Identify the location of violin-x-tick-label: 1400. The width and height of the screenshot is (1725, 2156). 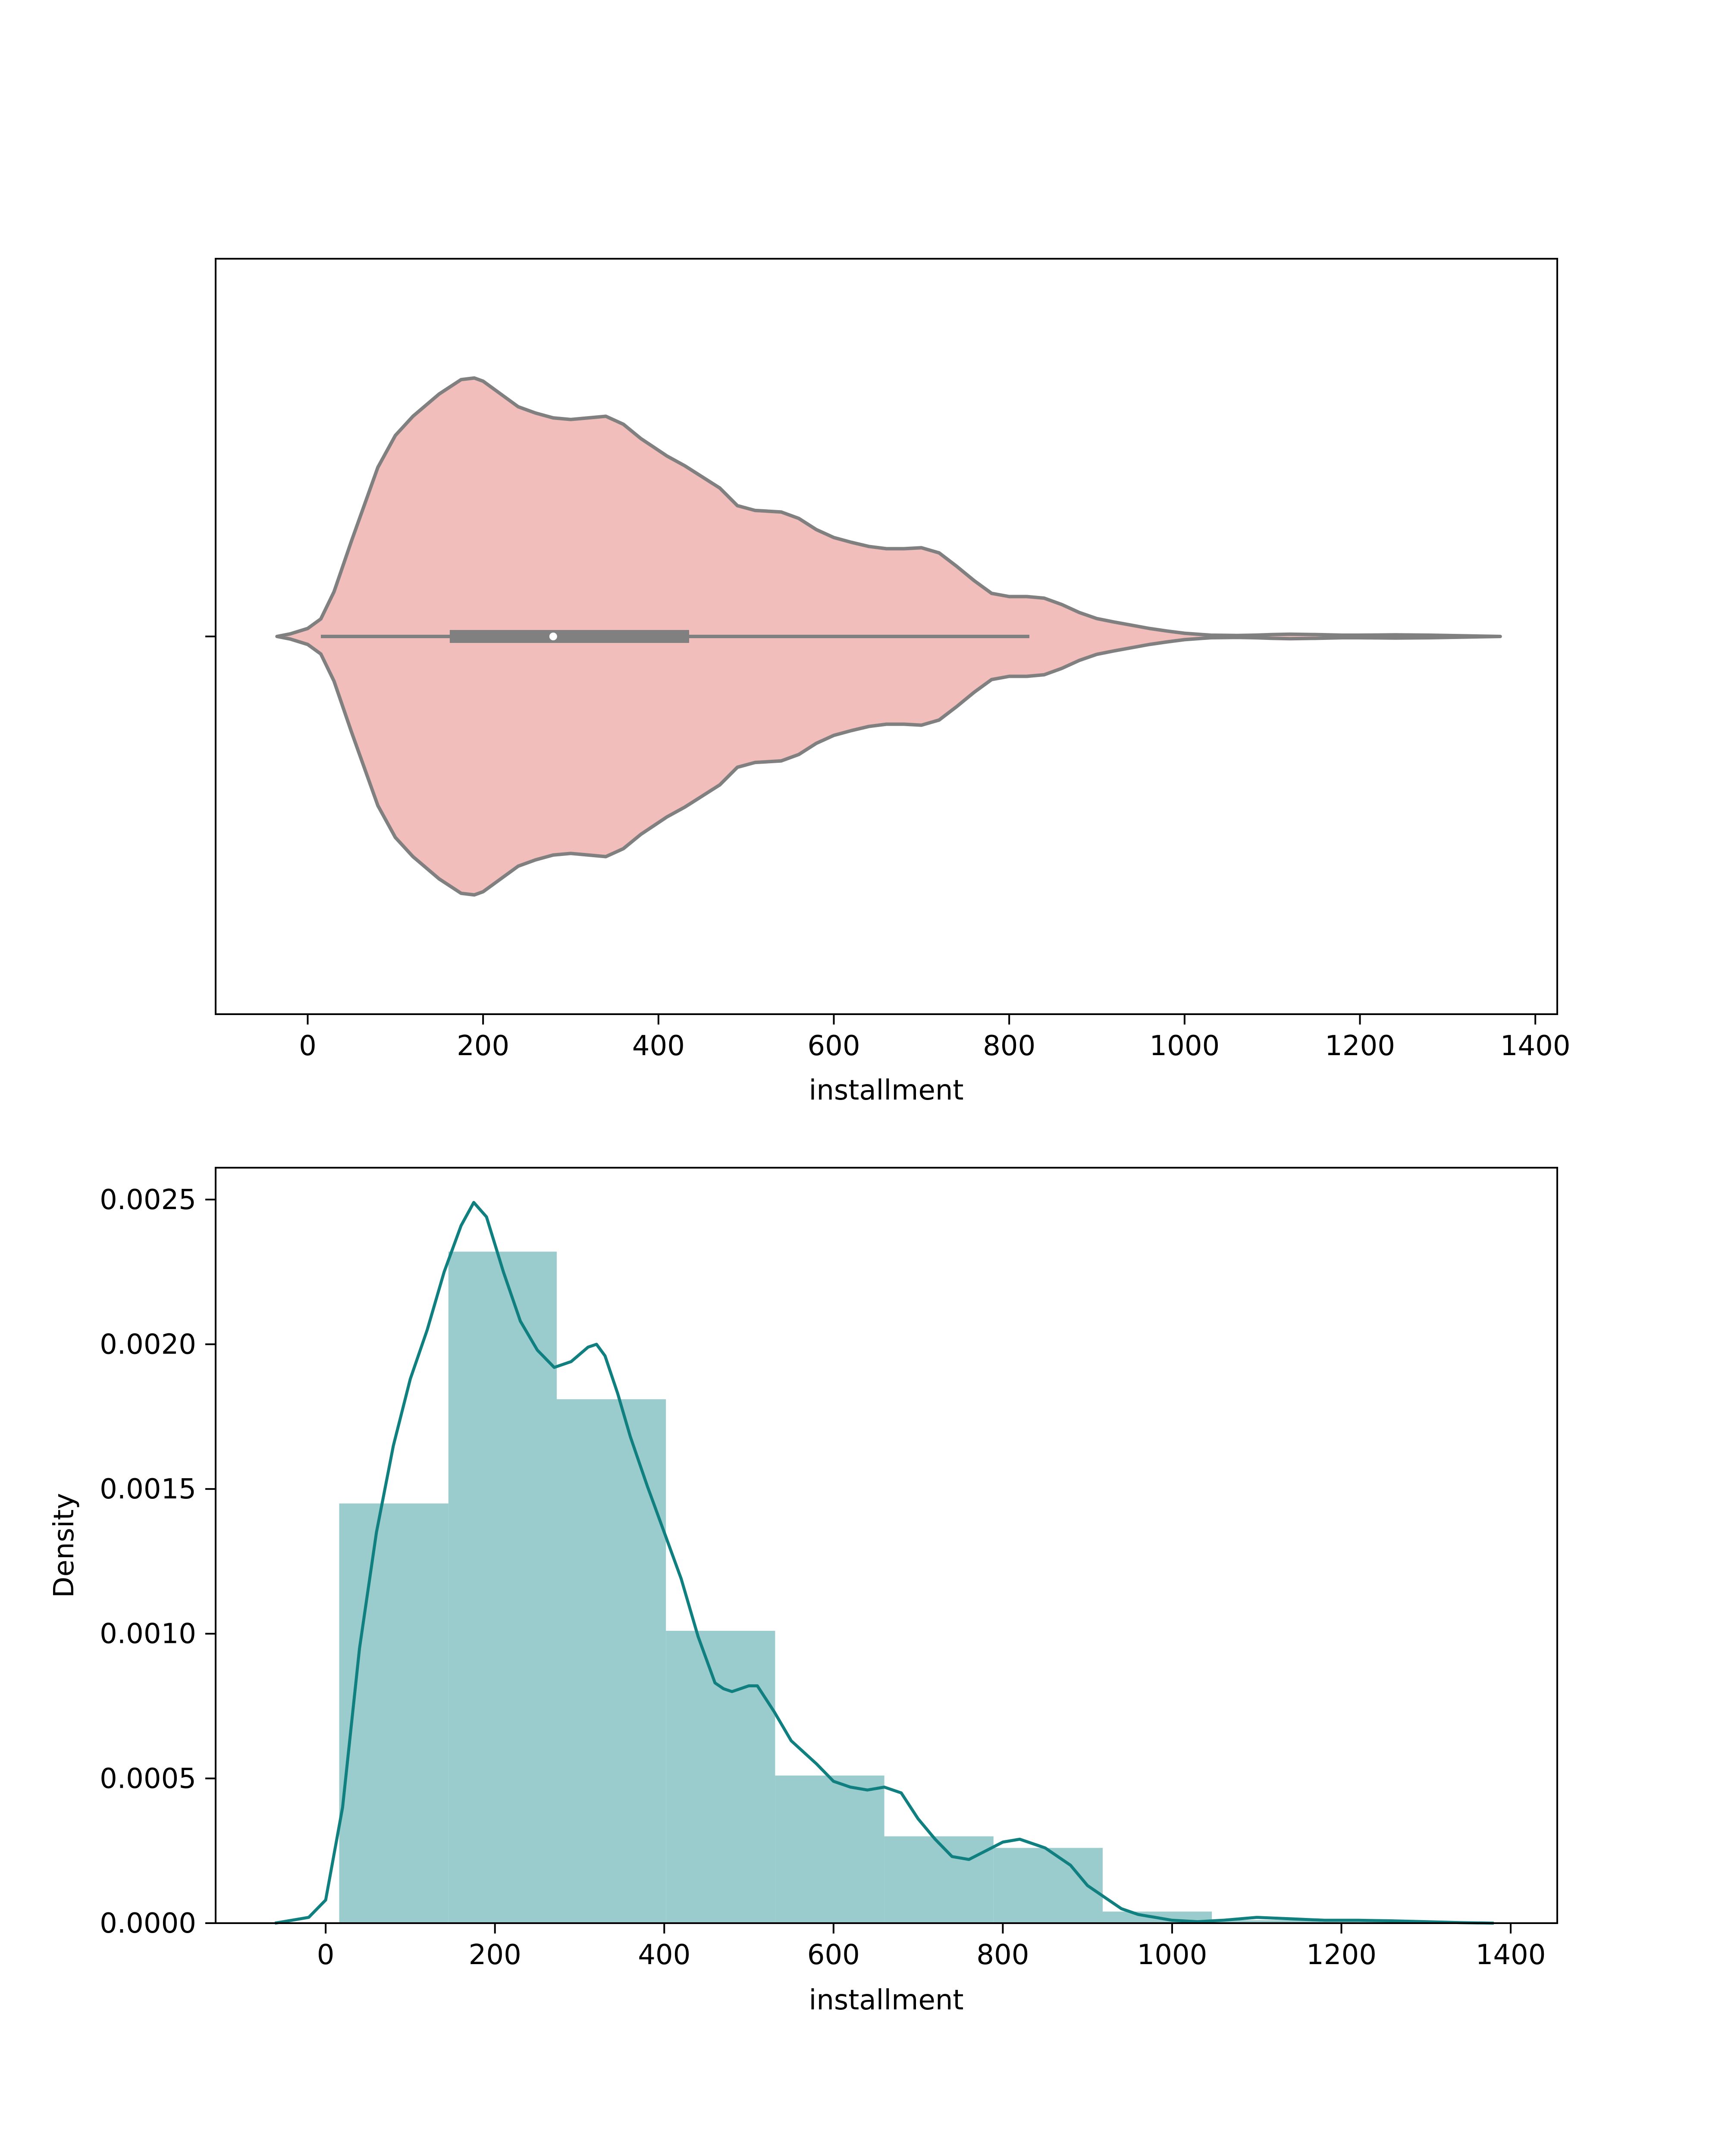
(1535, 1046).